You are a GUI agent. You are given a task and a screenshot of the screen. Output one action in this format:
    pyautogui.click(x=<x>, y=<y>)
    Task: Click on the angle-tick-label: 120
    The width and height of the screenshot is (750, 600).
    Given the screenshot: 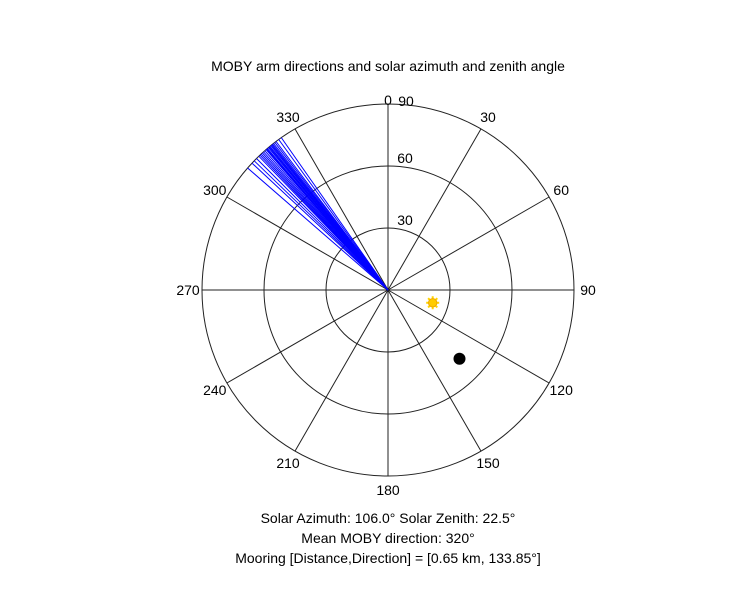 What is the action you would take?
    pyautogui.click(x=562, y=390)
    